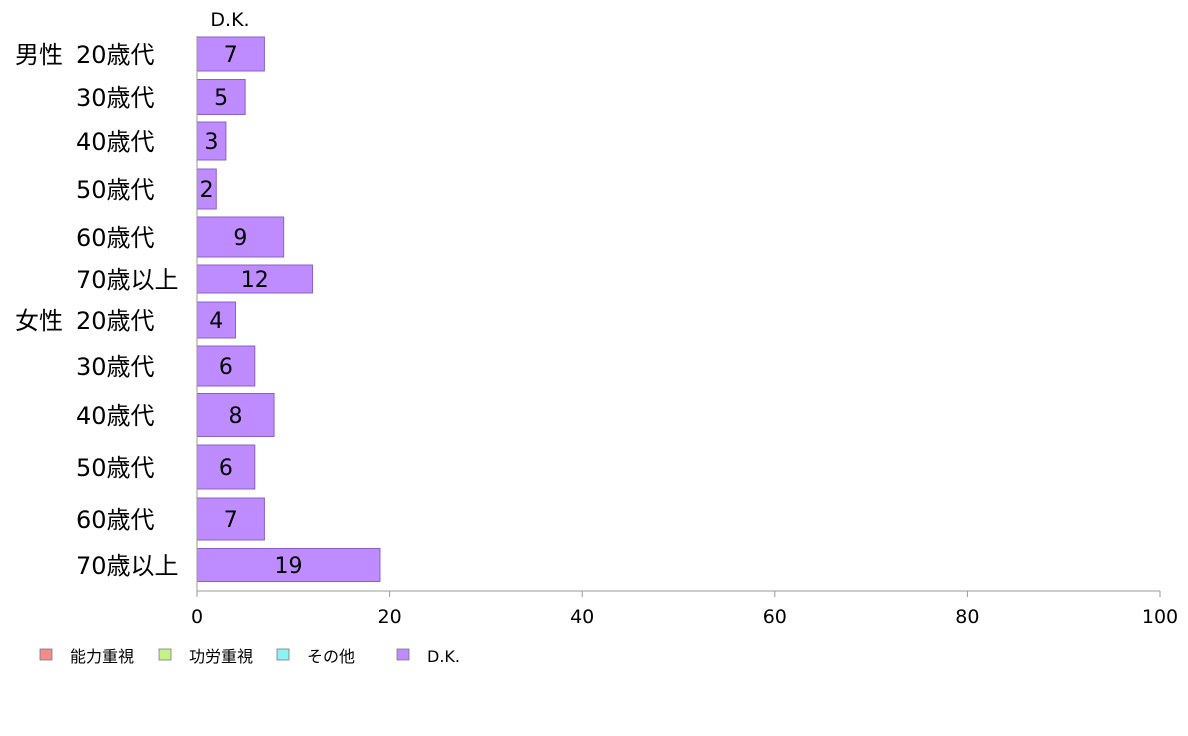  What do you see at coordinates (967, 617) in the screenshot?
I see `x-tick-label: 80` at bounding box center [967, 617].